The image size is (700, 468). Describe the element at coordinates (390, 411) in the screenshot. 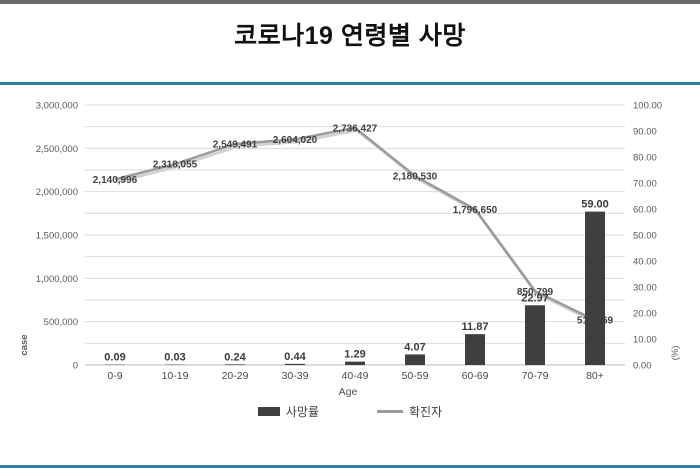

I see `line-swatch-icon` at that location.